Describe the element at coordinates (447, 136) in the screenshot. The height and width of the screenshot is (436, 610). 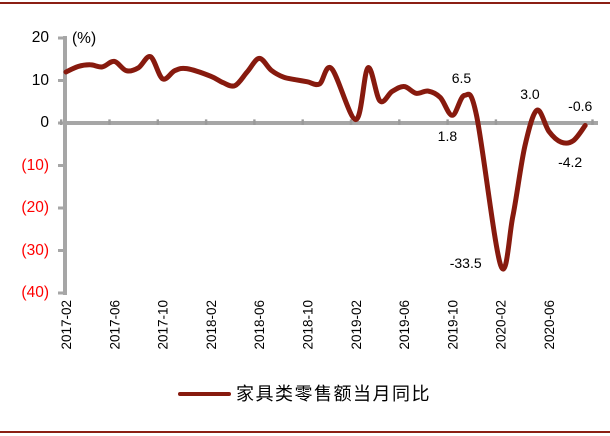
I see `data-label: 1.8` at that location.